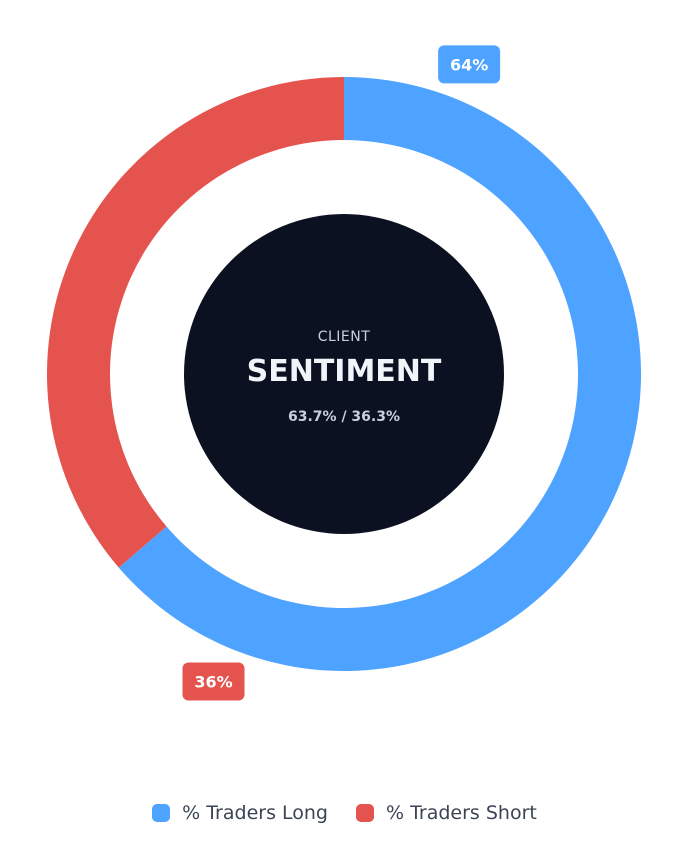 This screenshot has height=846, width=689. I want to click on legend-swatch-long, so click(161, 813).